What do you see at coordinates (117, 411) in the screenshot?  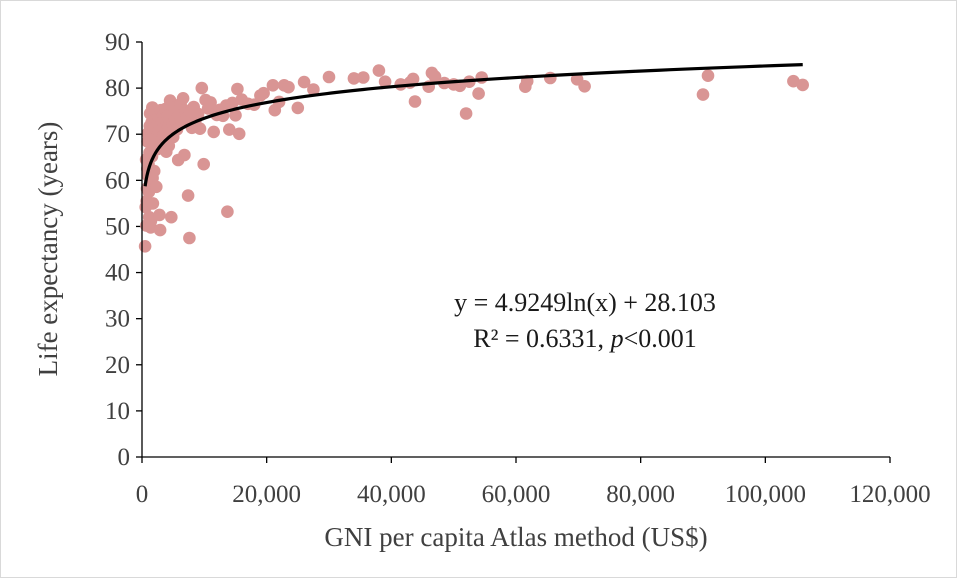 I see `y-tick-label: 10` at bounding box center [117, 411].